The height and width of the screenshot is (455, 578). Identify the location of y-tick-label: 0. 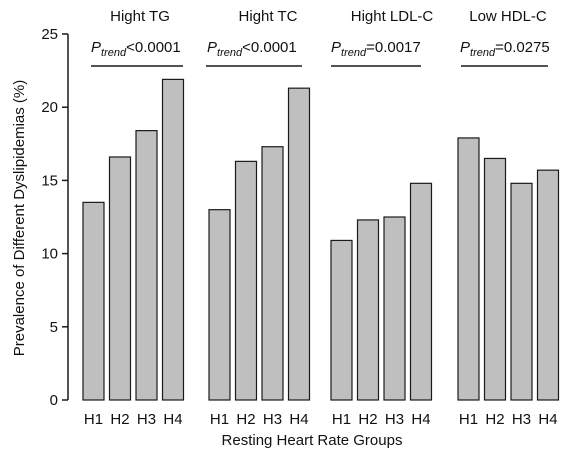
(54, 400).